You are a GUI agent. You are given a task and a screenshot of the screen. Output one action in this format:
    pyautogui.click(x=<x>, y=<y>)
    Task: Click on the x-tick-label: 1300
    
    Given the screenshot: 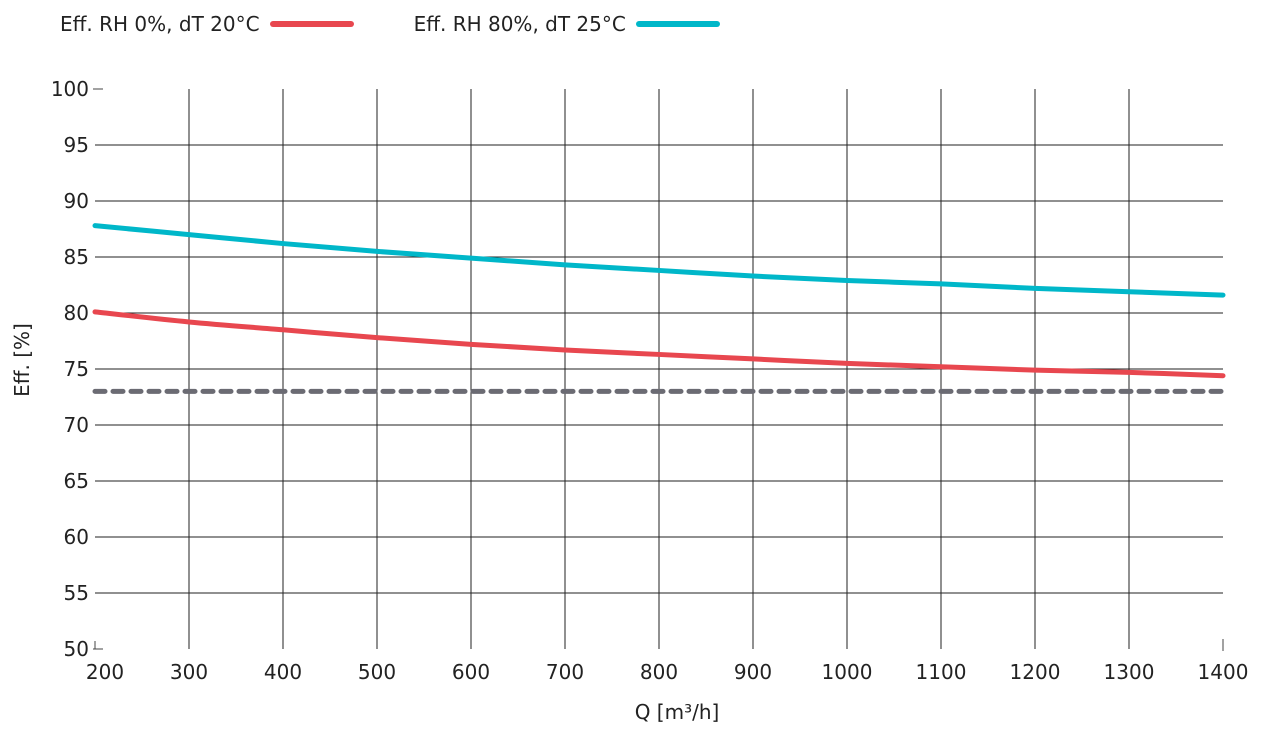 What is the action you would take?
    pyautogui.click(x=1129, y=672)
    